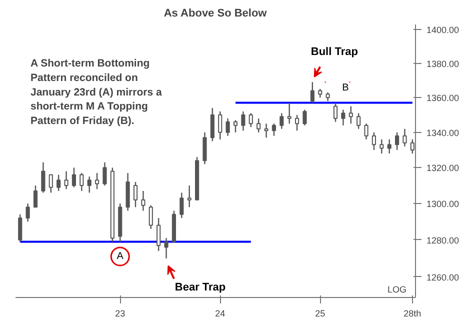 Image resolution: width=462 pixels, height=321 pixels. What do you see at coordinates (443, 204) in the screenshot?
I see `y-tick-label: 1300.00` at bounding box center [443, 204].